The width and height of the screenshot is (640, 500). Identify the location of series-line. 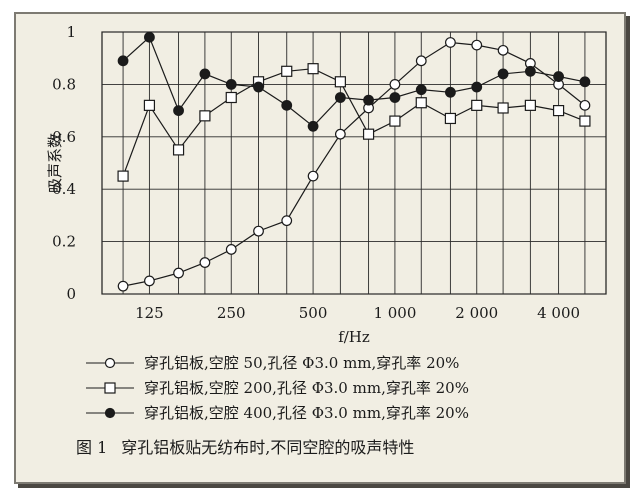
(354, 82).